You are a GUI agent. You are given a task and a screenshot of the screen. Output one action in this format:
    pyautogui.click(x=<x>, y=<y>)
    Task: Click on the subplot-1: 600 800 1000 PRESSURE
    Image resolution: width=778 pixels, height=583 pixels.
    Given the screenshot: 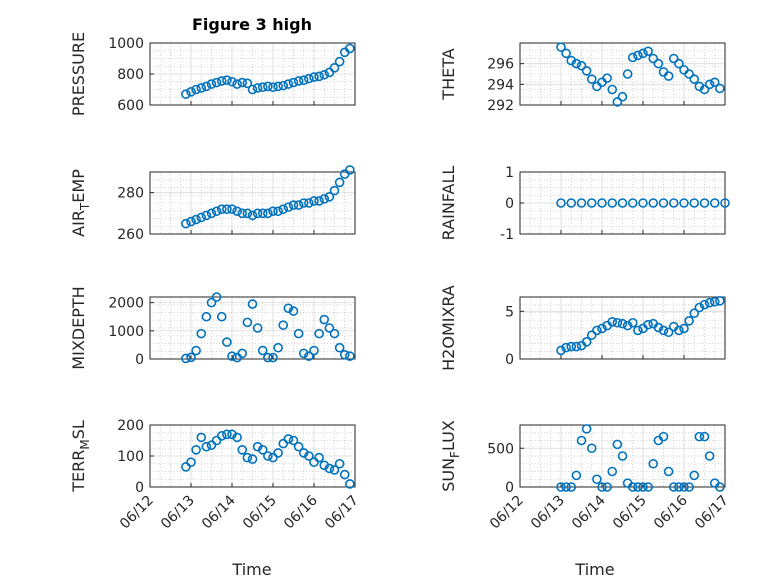 What is the action you would take?
    pyautogui.click(x=212, y=74)
    